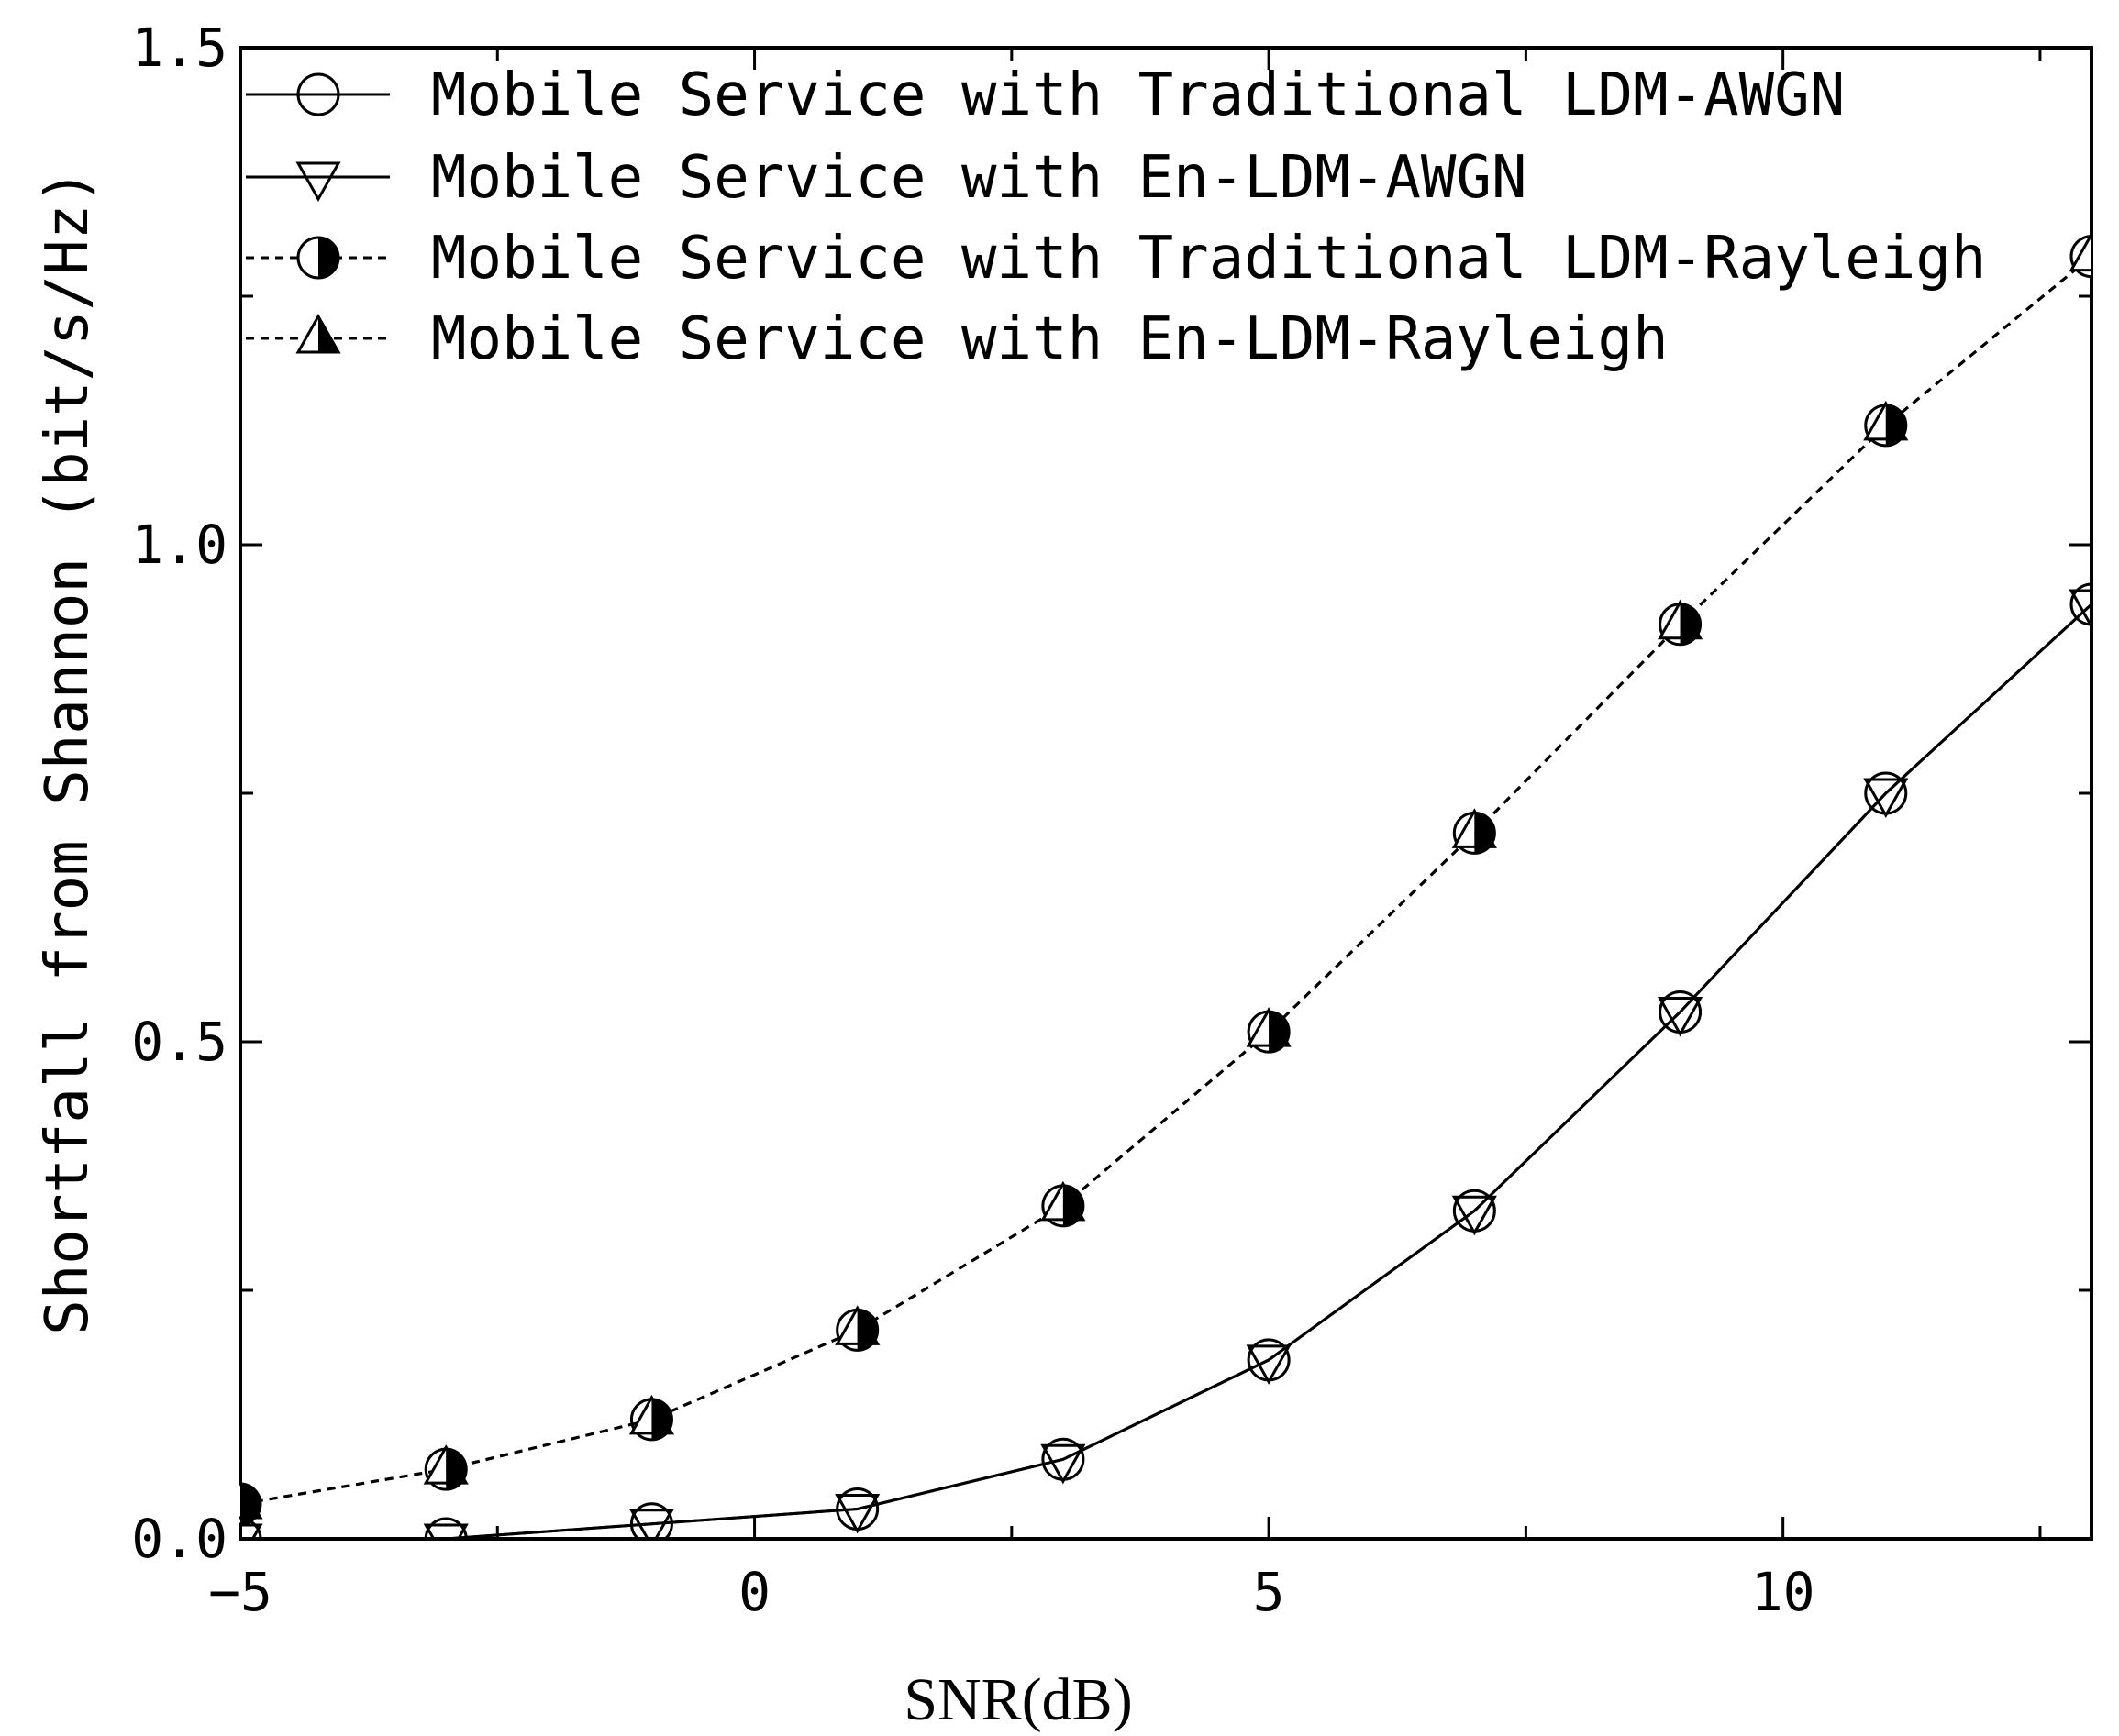  Describe the element at coordinates (179, 48) in the screenshot. I see `y-tick-label: 1.5` at that location.